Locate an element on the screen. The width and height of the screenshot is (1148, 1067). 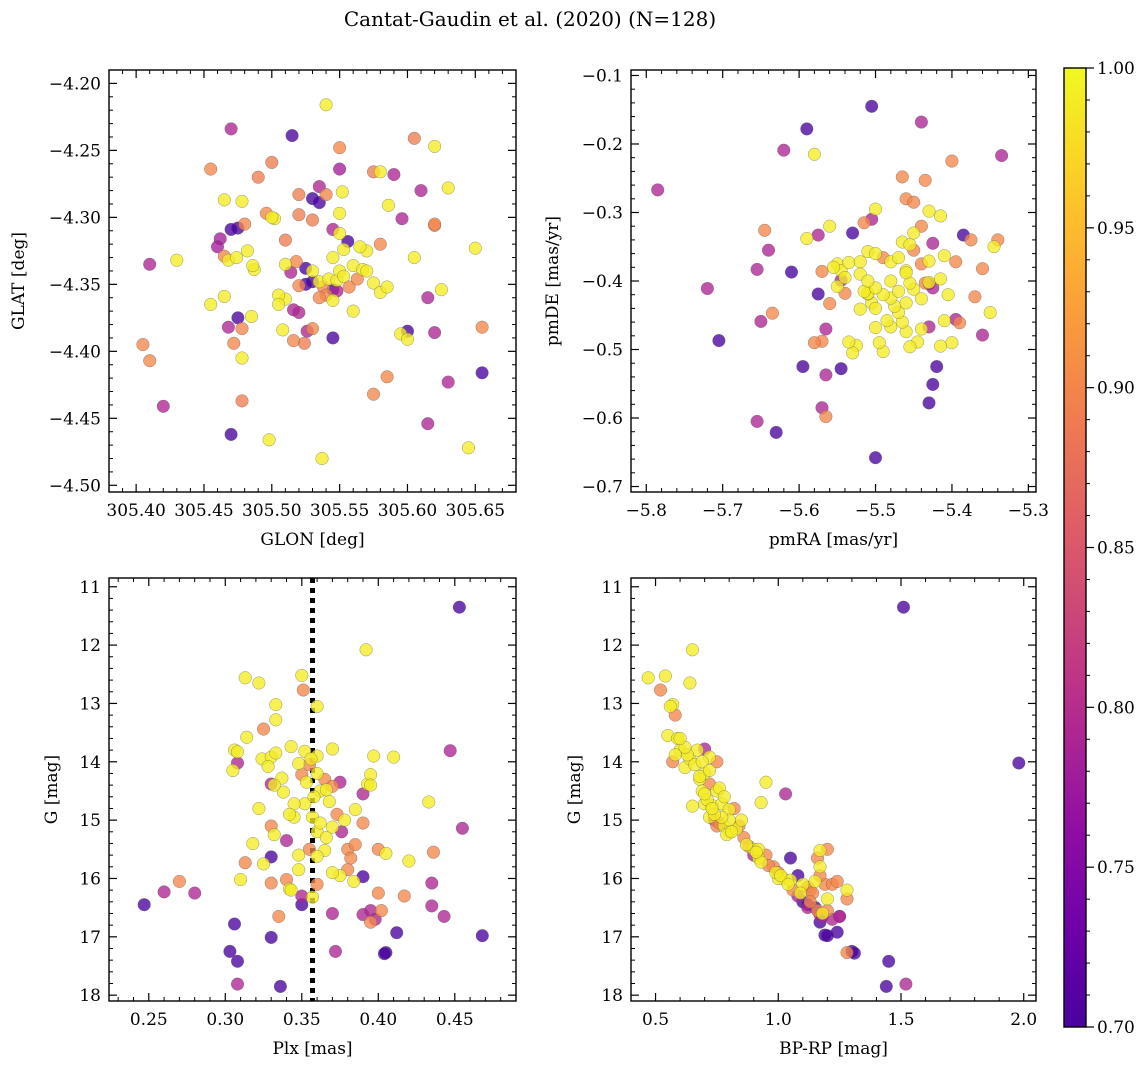
x-axis-label: pmRA [mas/yr] is located at coordinates (833, 540).